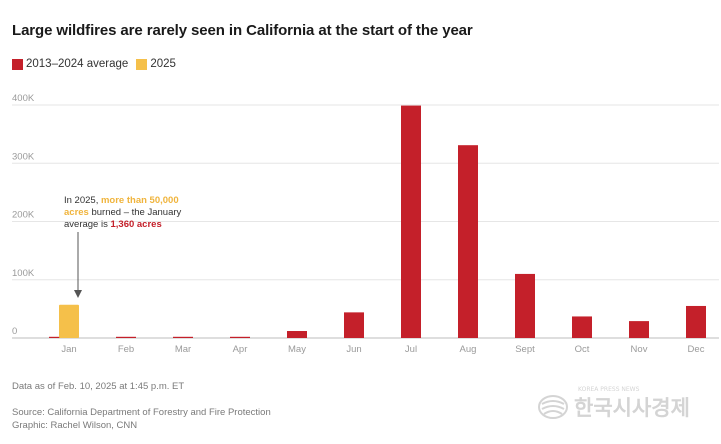  Describe the element at coordinates (75, 425) in the screenshot. I see `credit-note: Graphic: Rachel Wilson, CNN` at that location.